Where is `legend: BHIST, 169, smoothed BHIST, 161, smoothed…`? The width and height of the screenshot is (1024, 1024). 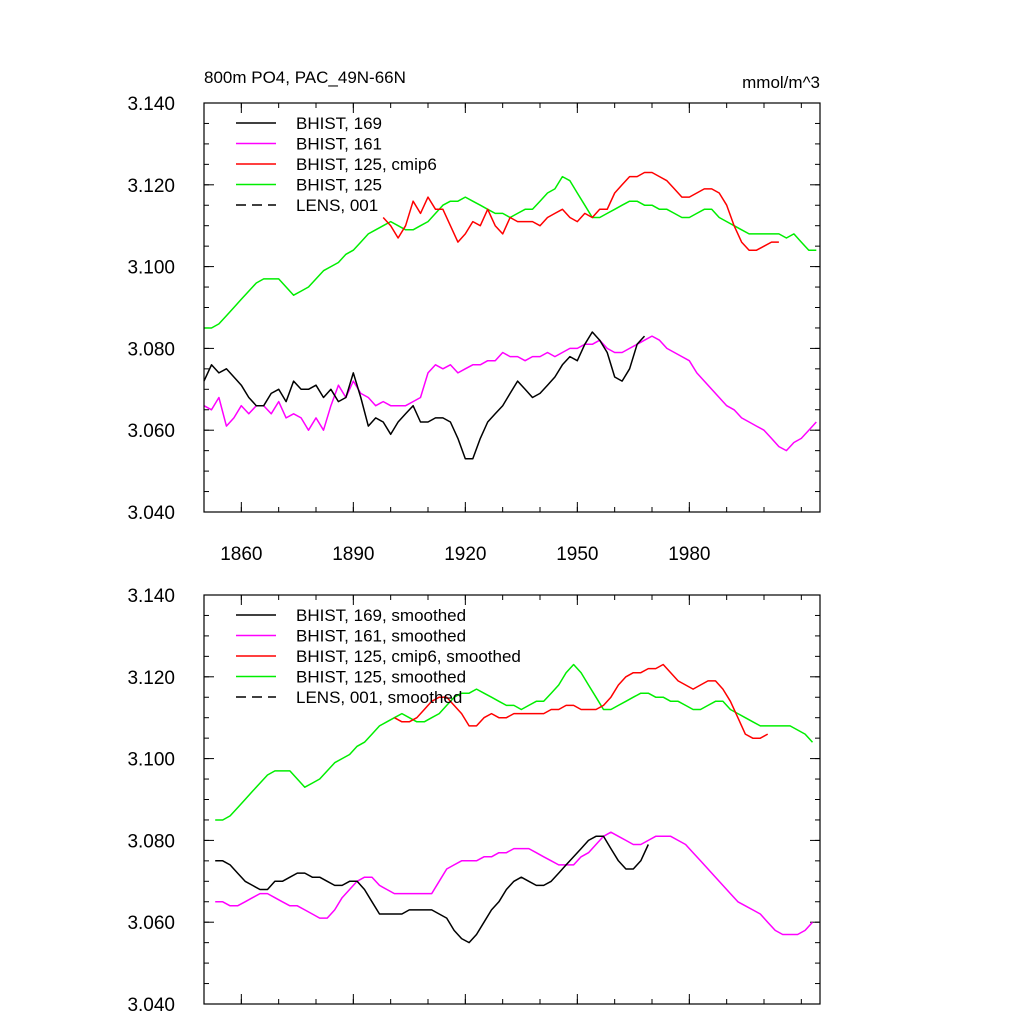 legend: BHIST, 169, smoothed BHIST, 161, smoothed… is located at coordinates (378, 656).